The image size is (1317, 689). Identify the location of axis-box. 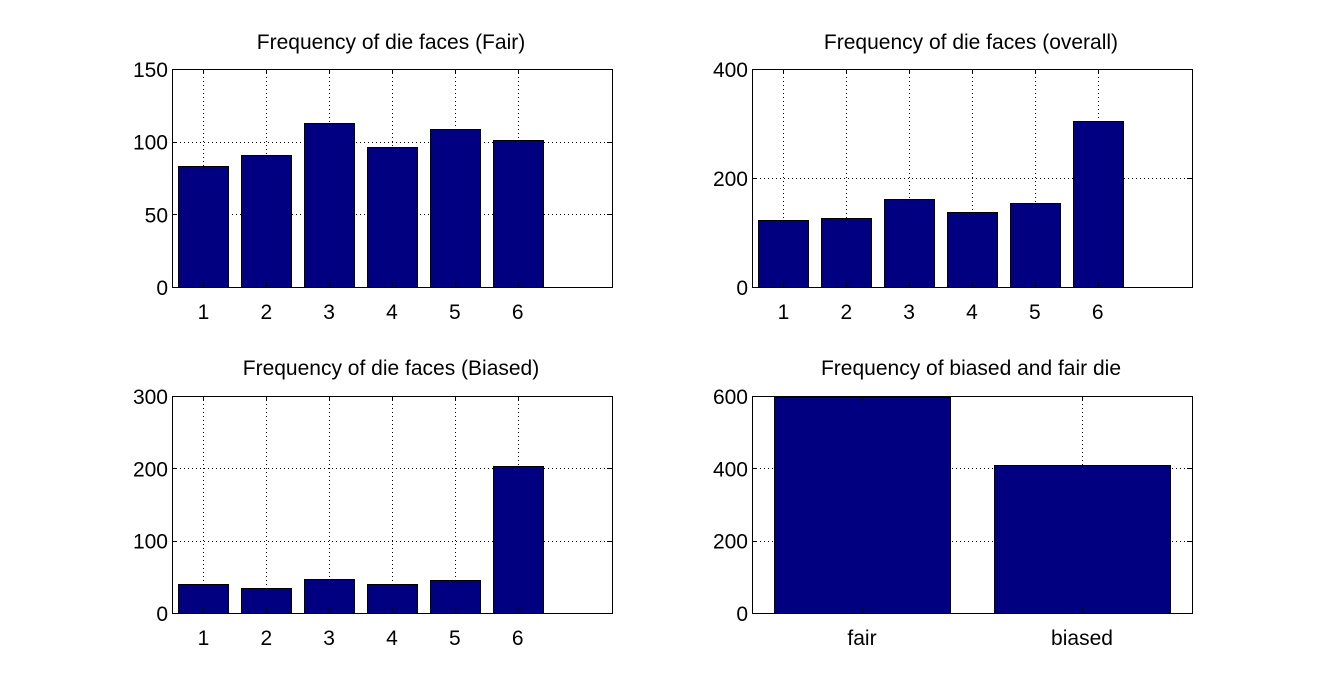
(972, 505).